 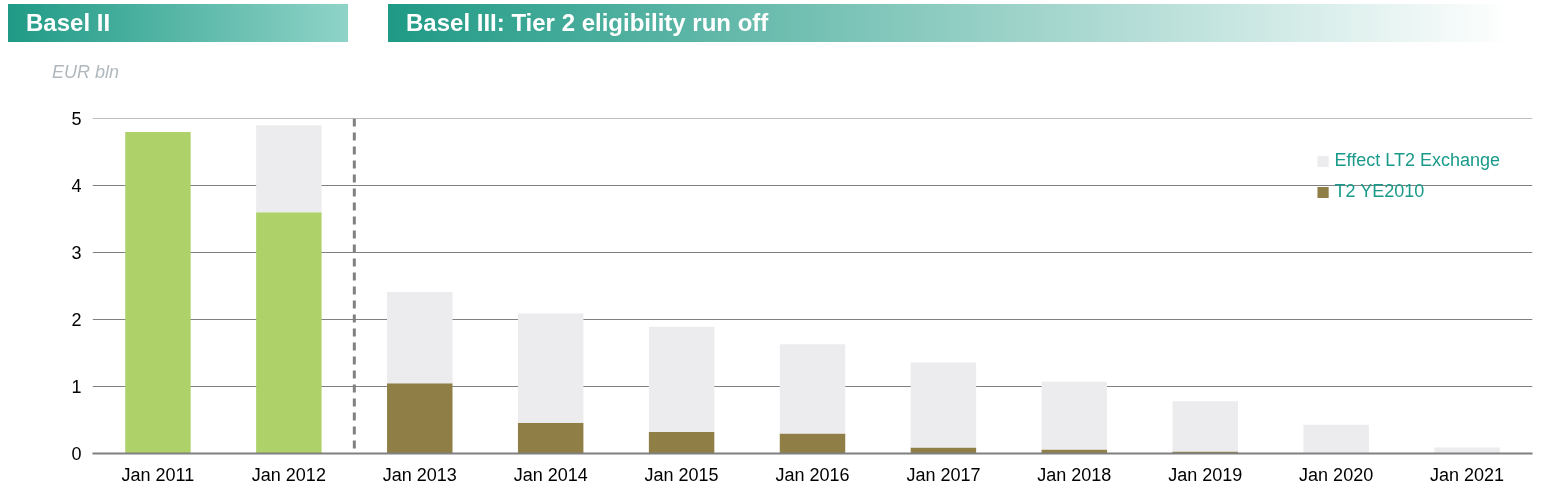 What do you see at coordinates (76, 186) in the screenshot?
I see `y-tick-label: 4` at bounding box center [76, 186].